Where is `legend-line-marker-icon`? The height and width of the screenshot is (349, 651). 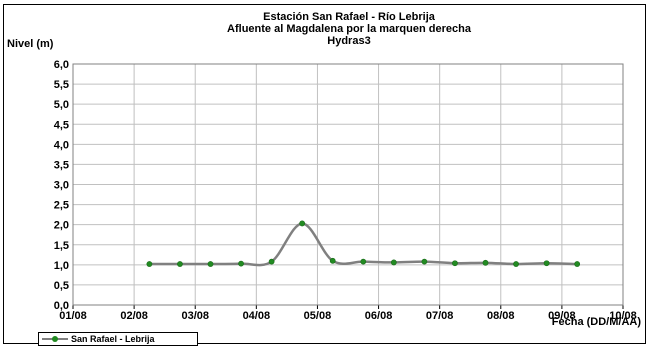 legend-line-marker-icon is located at coordinates (55, 339).